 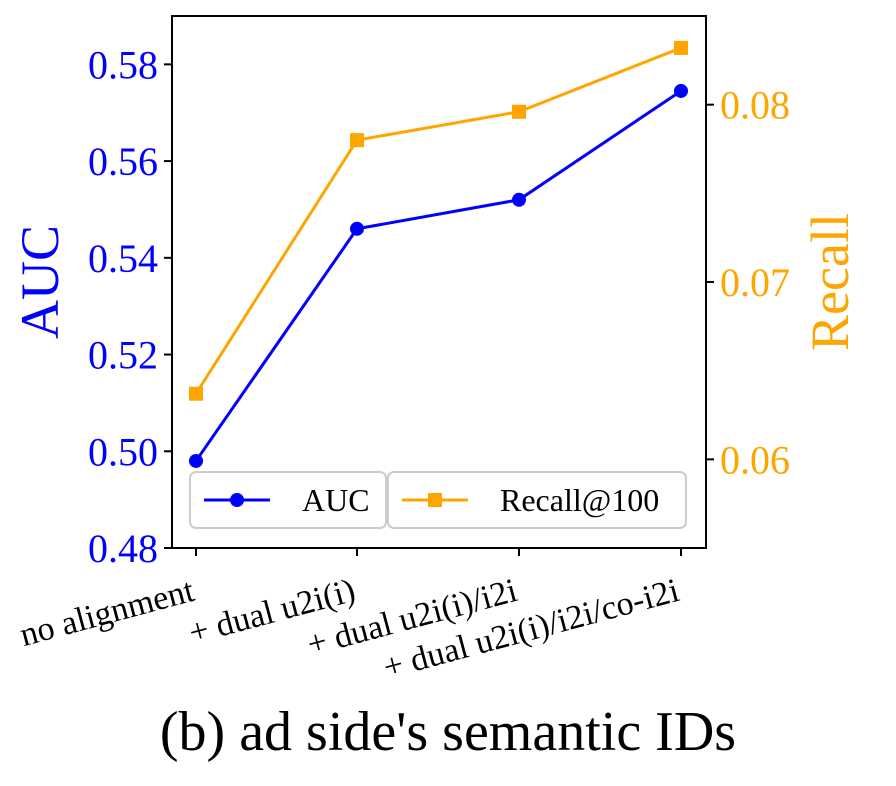 I want to click on figure-caption: (b) ad side's semantic IDs, so click(x=448, y=732).